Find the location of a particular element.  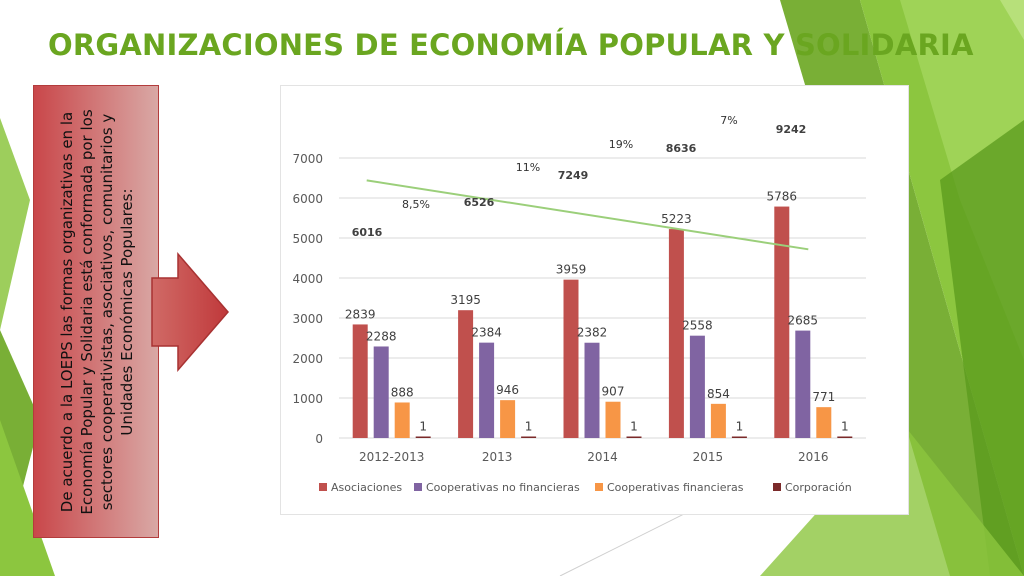

y-tick-label: 0 is located at coordinates (319, 439).